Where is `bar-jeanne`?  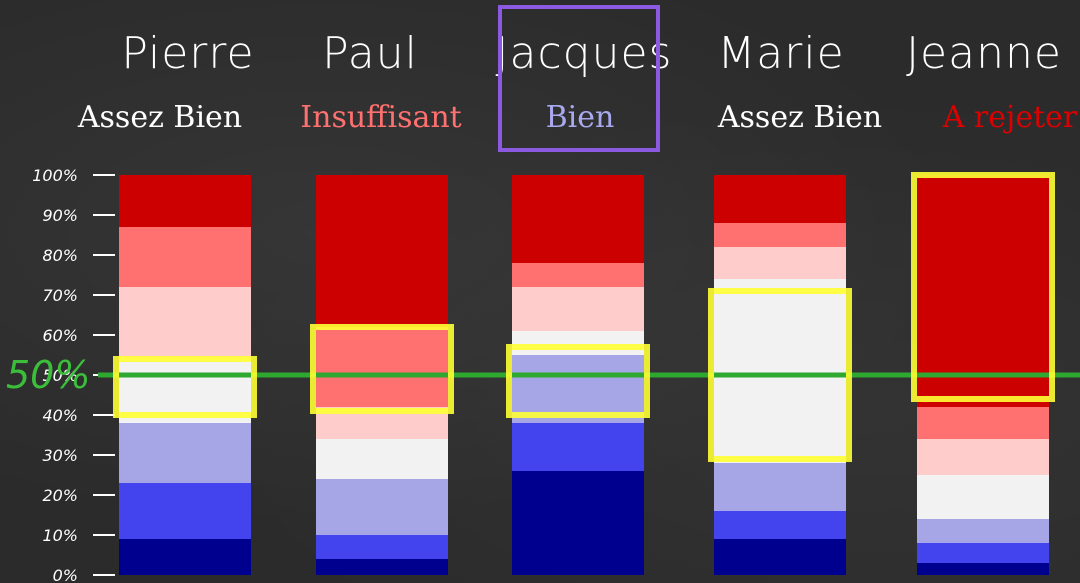
bar-jeanne is located at coordinates (983, 375).